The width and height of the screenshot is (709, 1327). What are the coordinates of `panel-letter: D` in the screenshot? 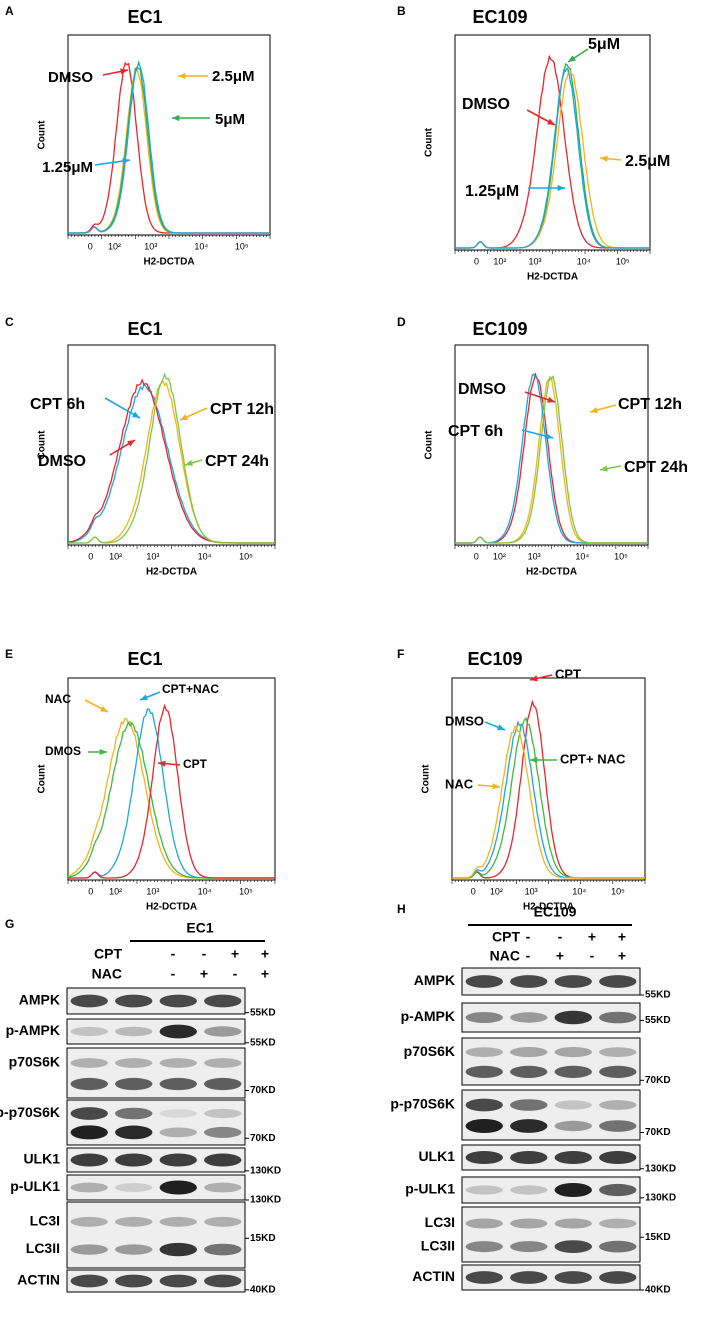 It's located at (401, 322).